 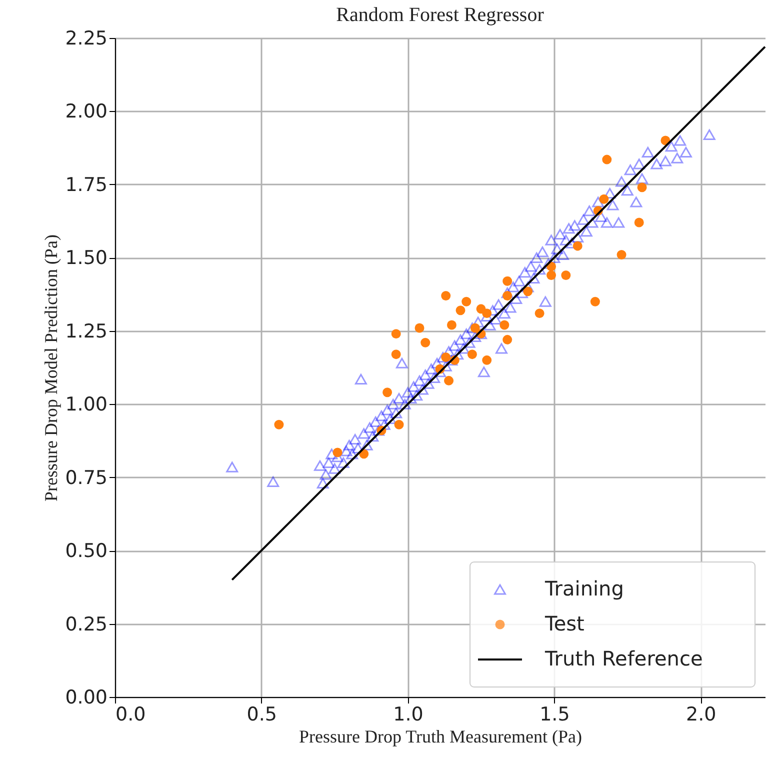 I want to click on y-tick-label: 1.25, so click(x=86, y=331).